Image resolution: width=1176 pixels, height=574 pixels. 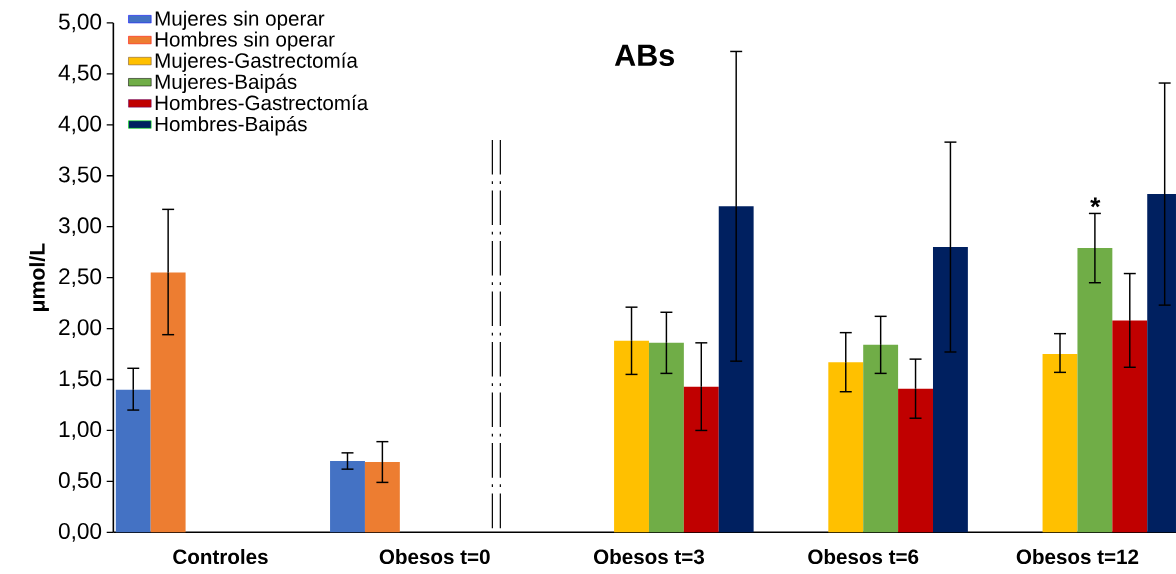 What do you see at coordinates (240, 20) in the screenshot?
I see `legend-label: Mujeres sin operar` at bounding box center [240, 20].